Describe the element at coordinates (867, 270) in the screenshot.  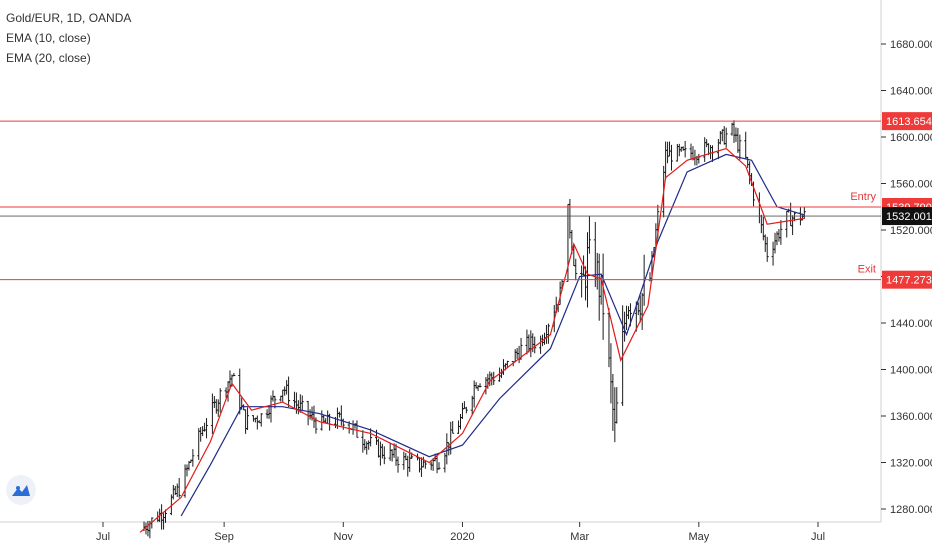
I see `hline-text-label: Exit` at that location.